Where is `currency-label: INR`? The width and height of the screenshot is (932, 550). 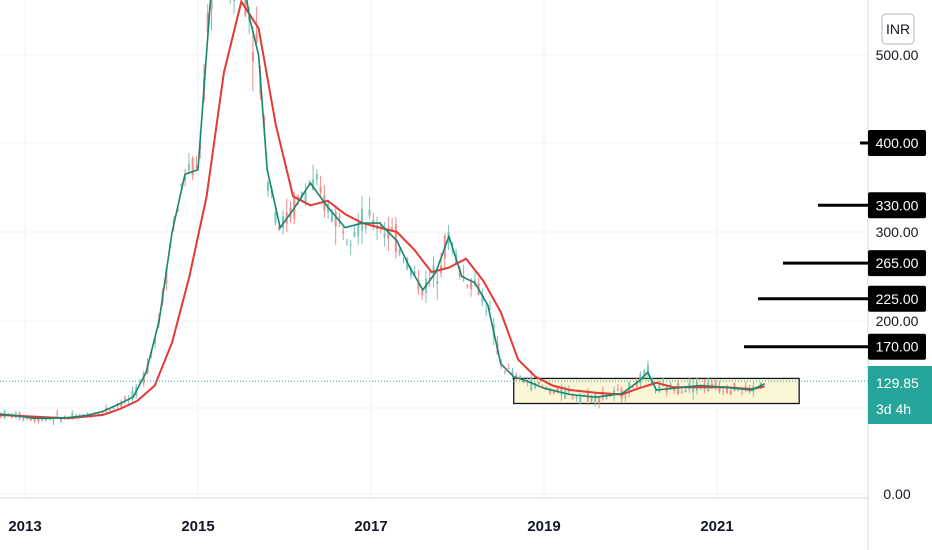
currency-label: INR is located at coordinates (898, 29).